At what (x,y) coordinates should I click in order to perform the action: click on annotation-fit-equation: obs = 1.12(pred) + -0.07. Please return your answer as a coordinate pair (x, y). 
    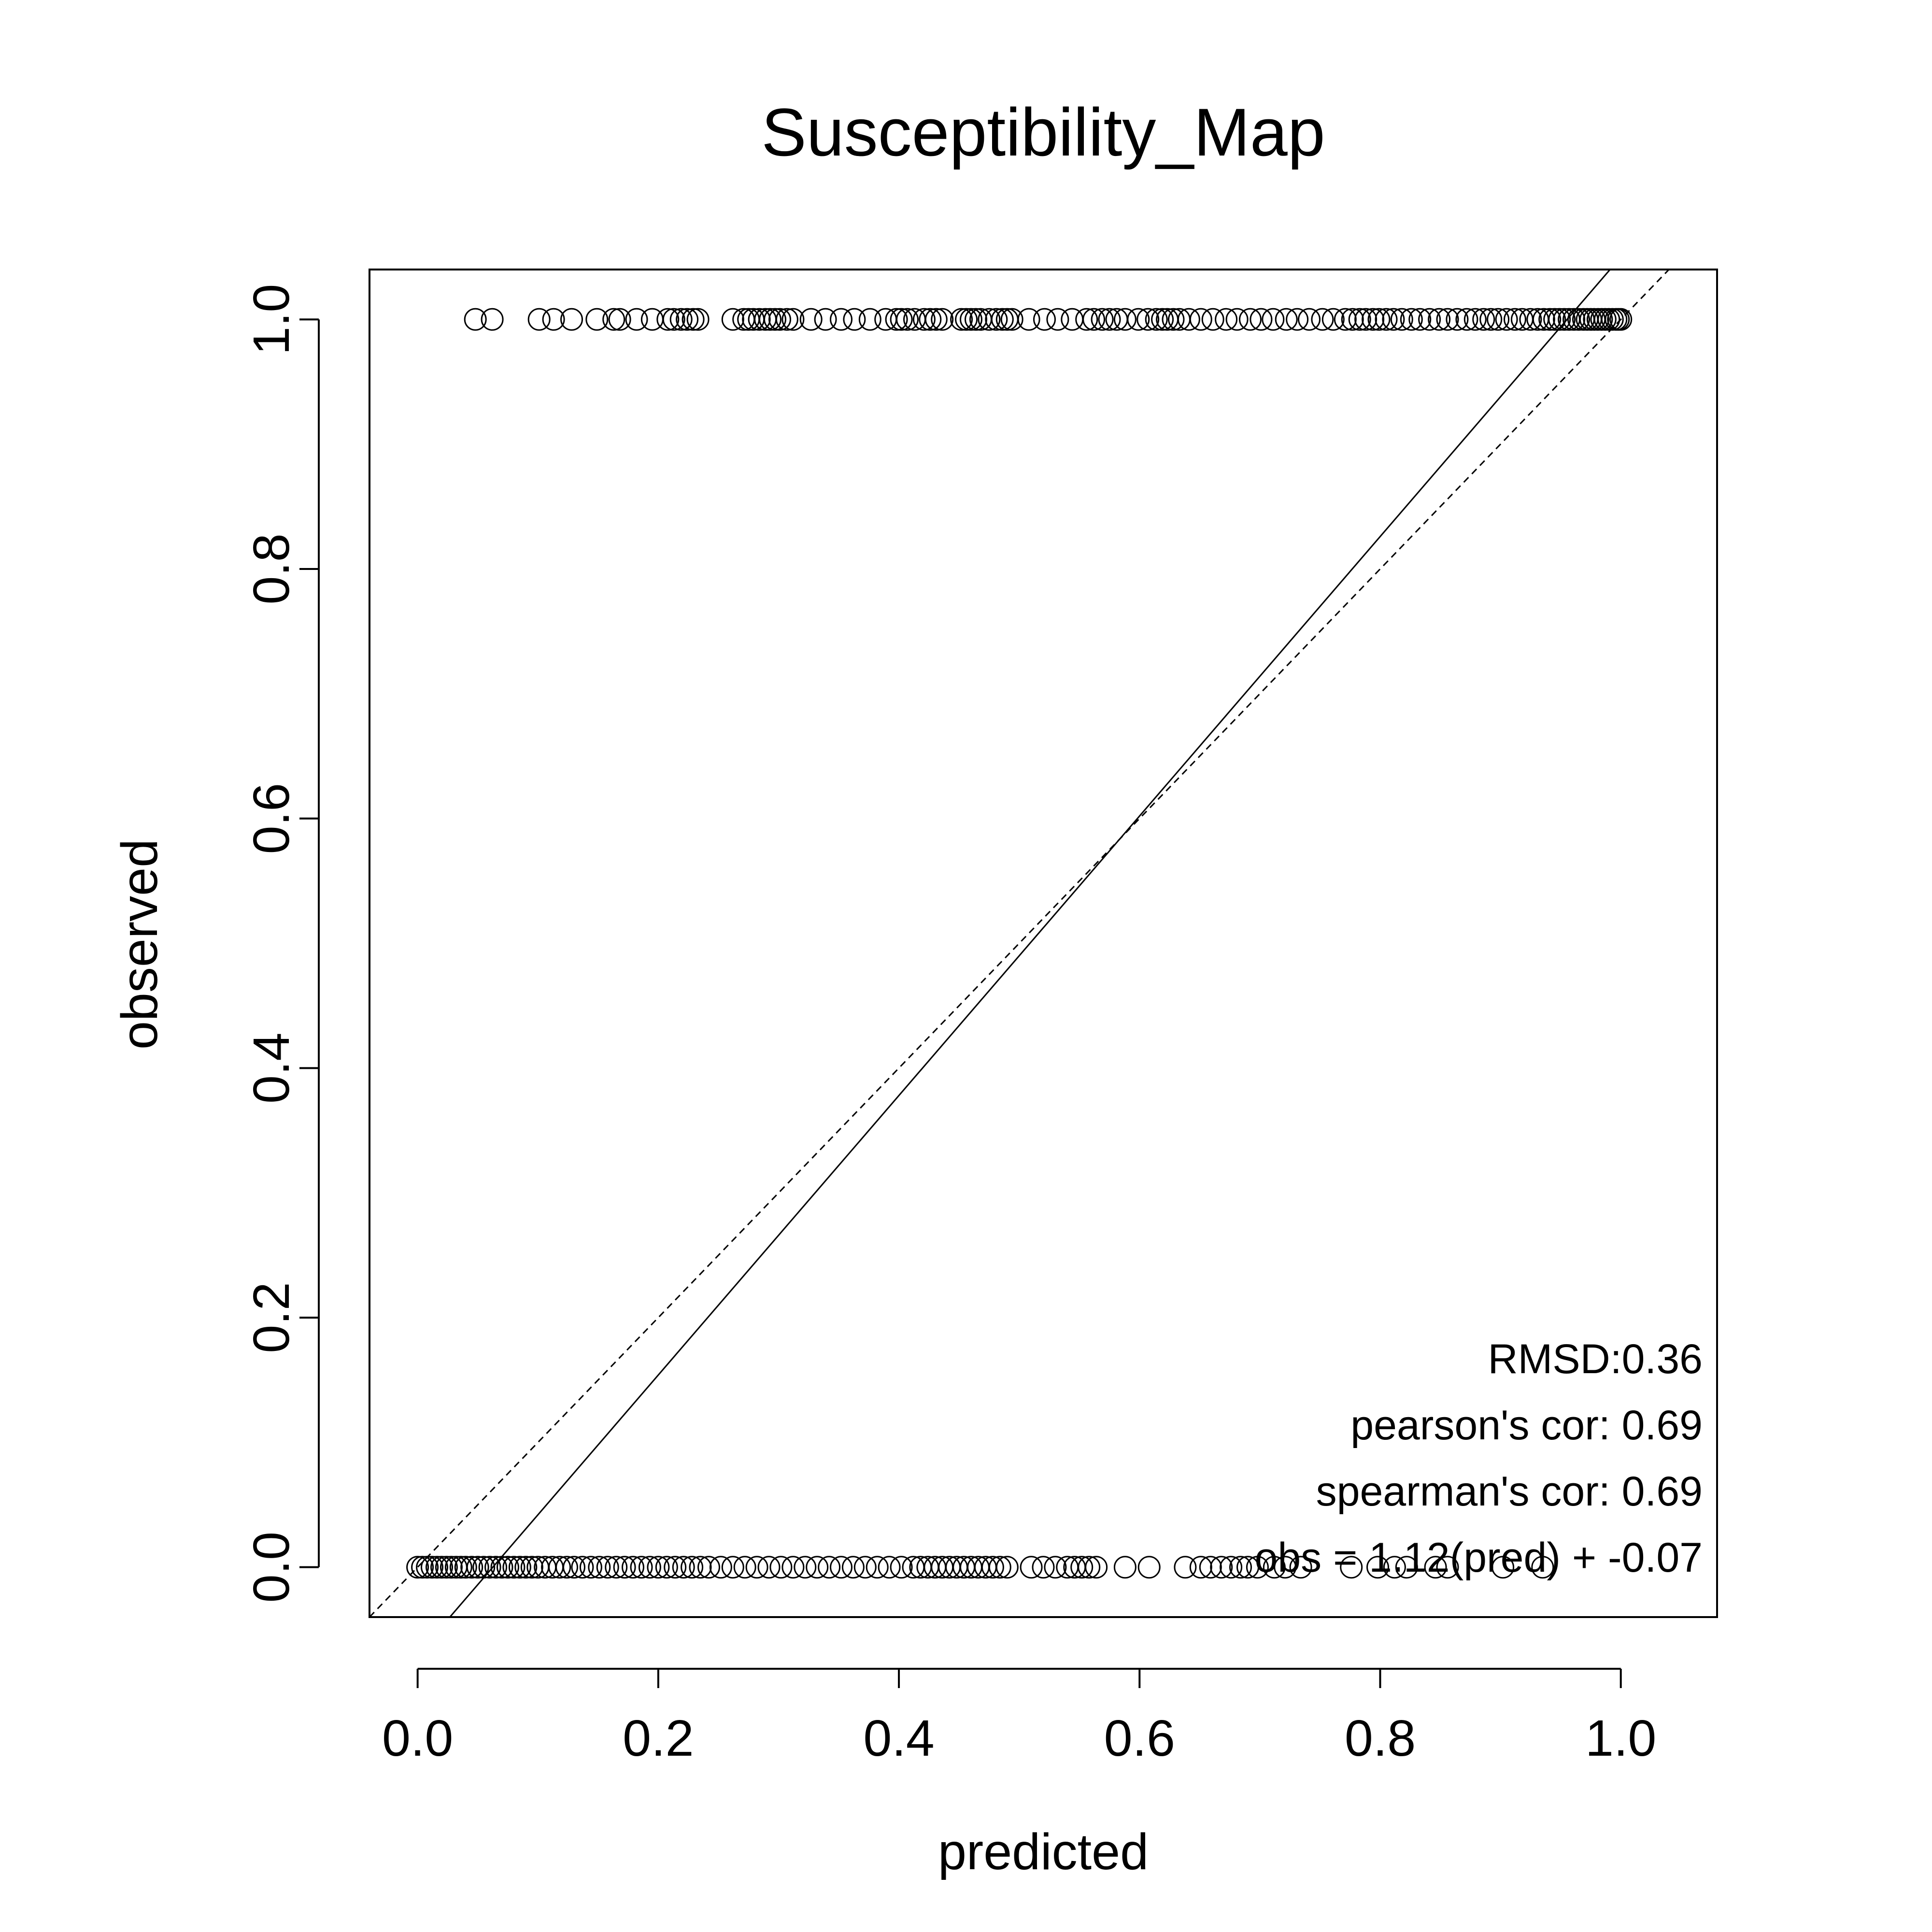
    Looking at the image, I should click on (1479, 1557).